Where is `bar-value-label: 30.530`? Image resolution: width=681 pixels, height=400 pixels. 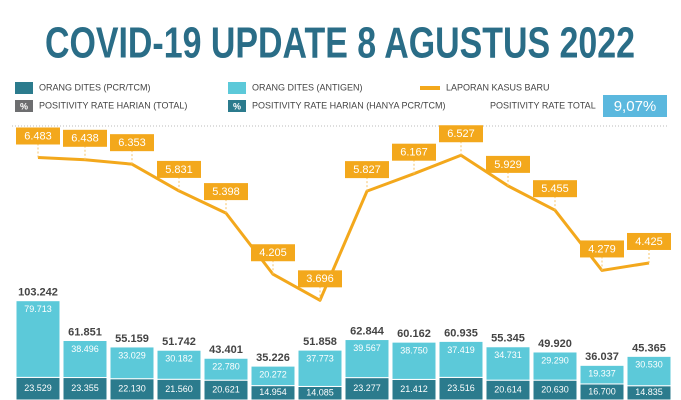
bar-value-label: 30.530 is located at coordinates (649, 365).